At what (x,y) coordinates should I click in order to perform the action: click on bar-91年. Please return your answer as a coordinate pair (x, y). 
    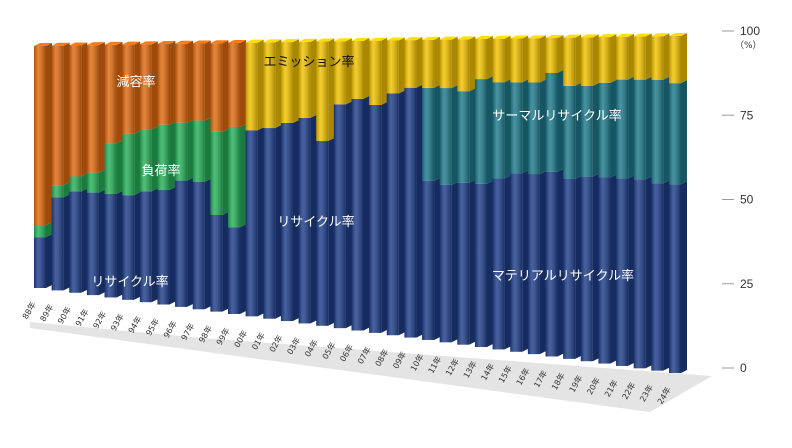
    Looking at the image, I should click on (95, 169).